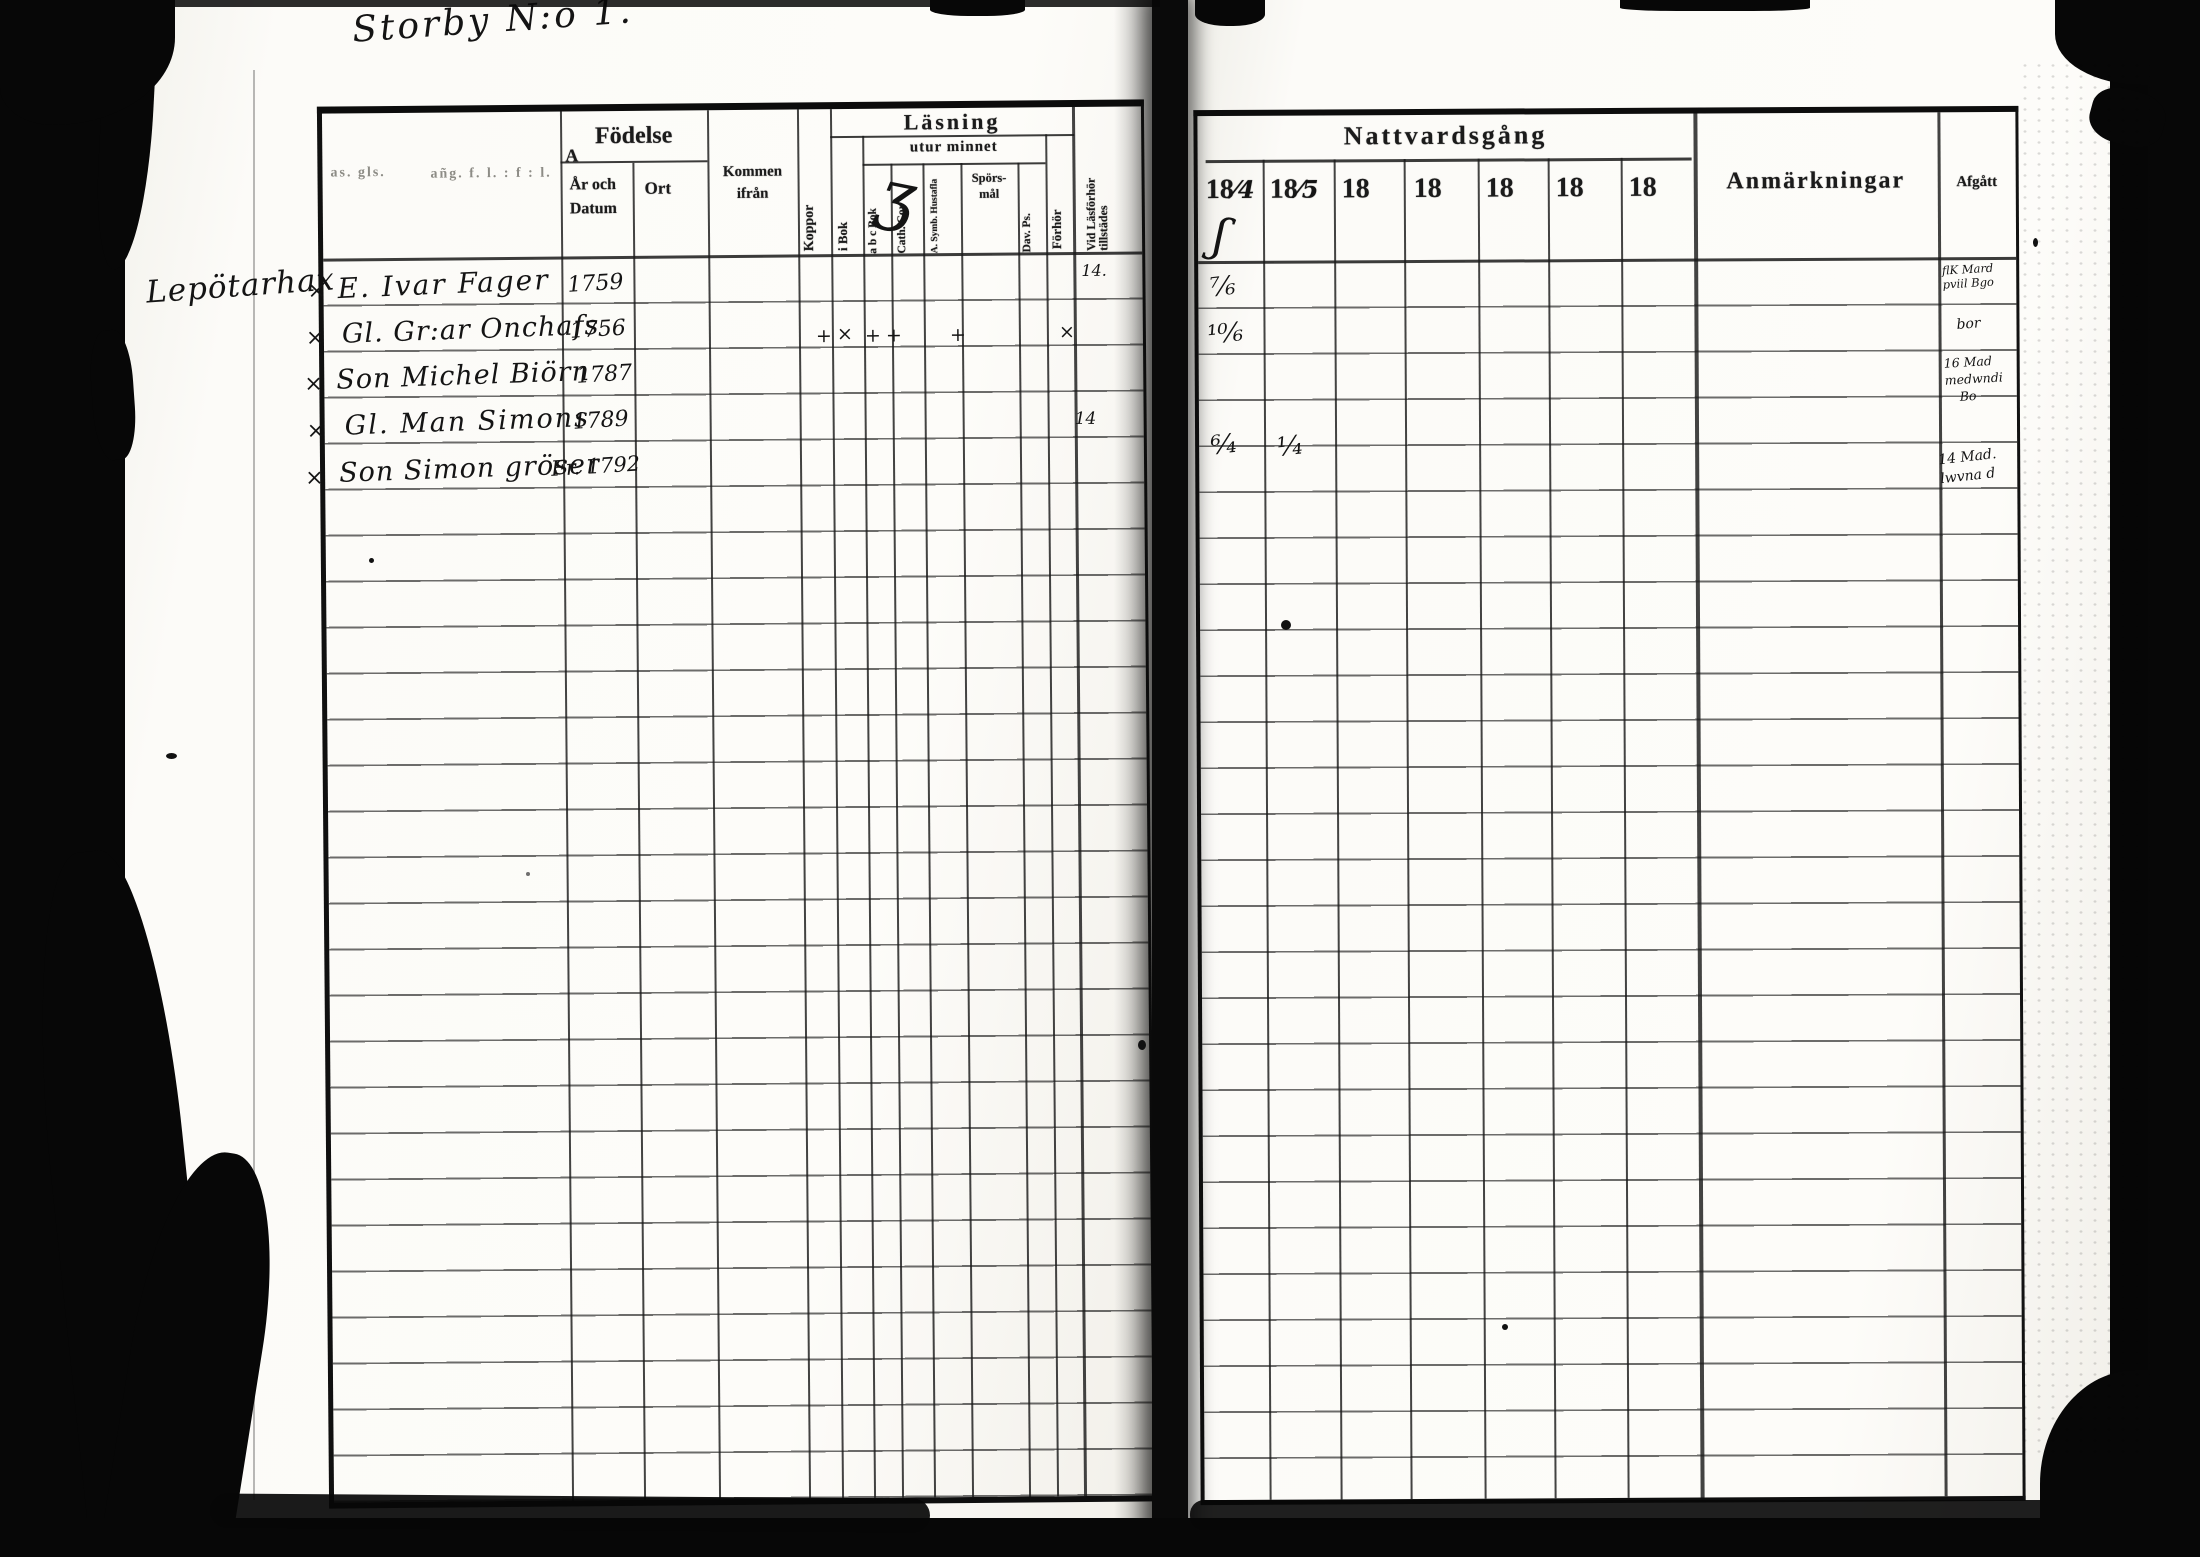  What do you see at coordinates (952, 121) in the screenshot?
I see `group-header-lasning: Läsning` at bounding box center [952, 121].